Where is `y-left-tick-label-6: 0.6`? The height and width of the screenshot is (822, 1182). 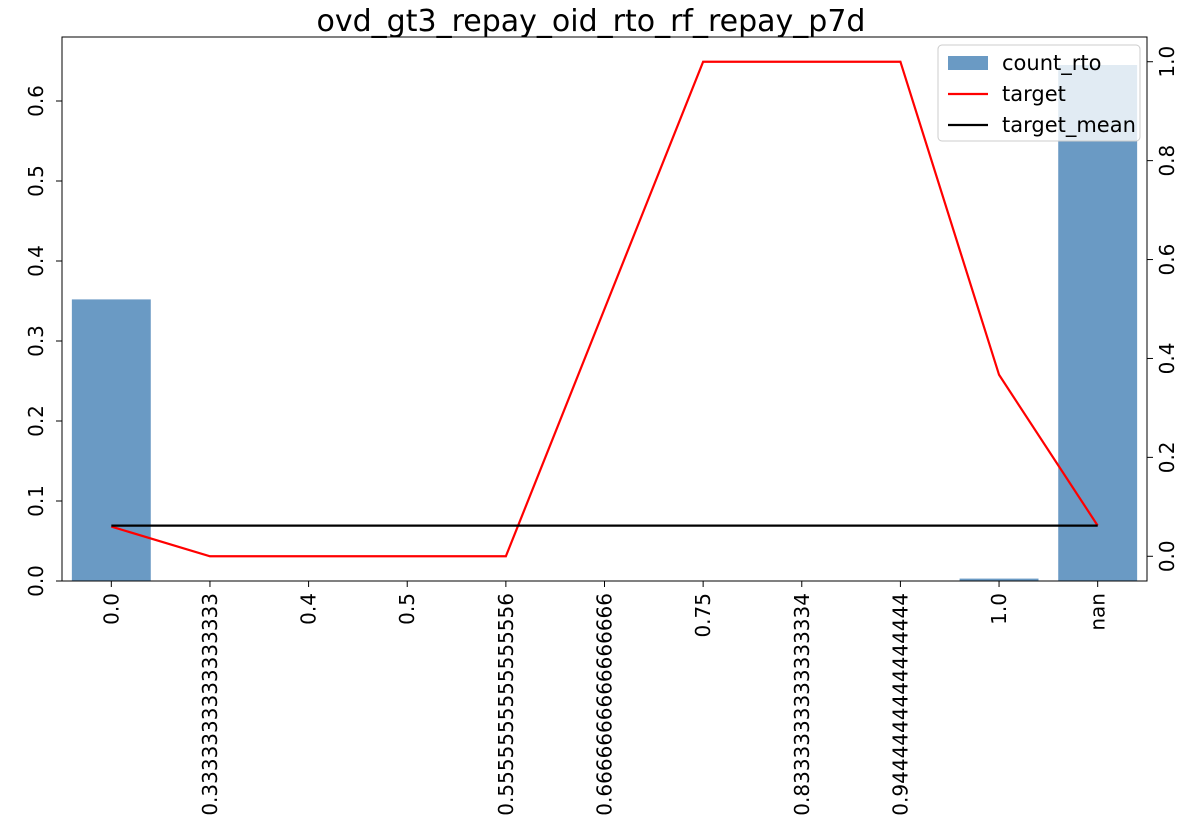 y-left-tick-label-6: 0.6 is located at coordinates (36, 101).